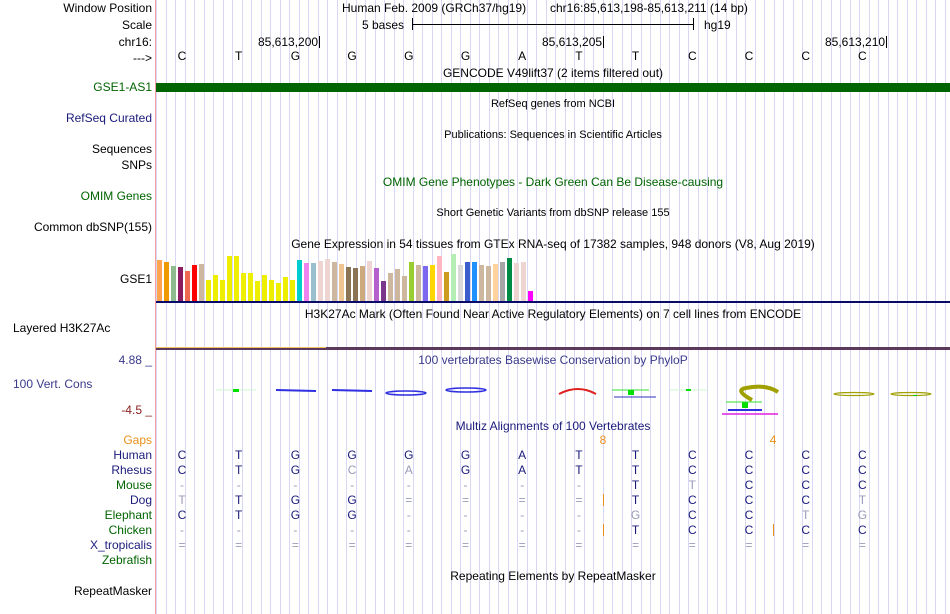 This screenshot has height=614, width=950. What do you see at coordinates (132, 455) in the screenshot?
I see `species-label: Human` at bounding box center [132, 455].